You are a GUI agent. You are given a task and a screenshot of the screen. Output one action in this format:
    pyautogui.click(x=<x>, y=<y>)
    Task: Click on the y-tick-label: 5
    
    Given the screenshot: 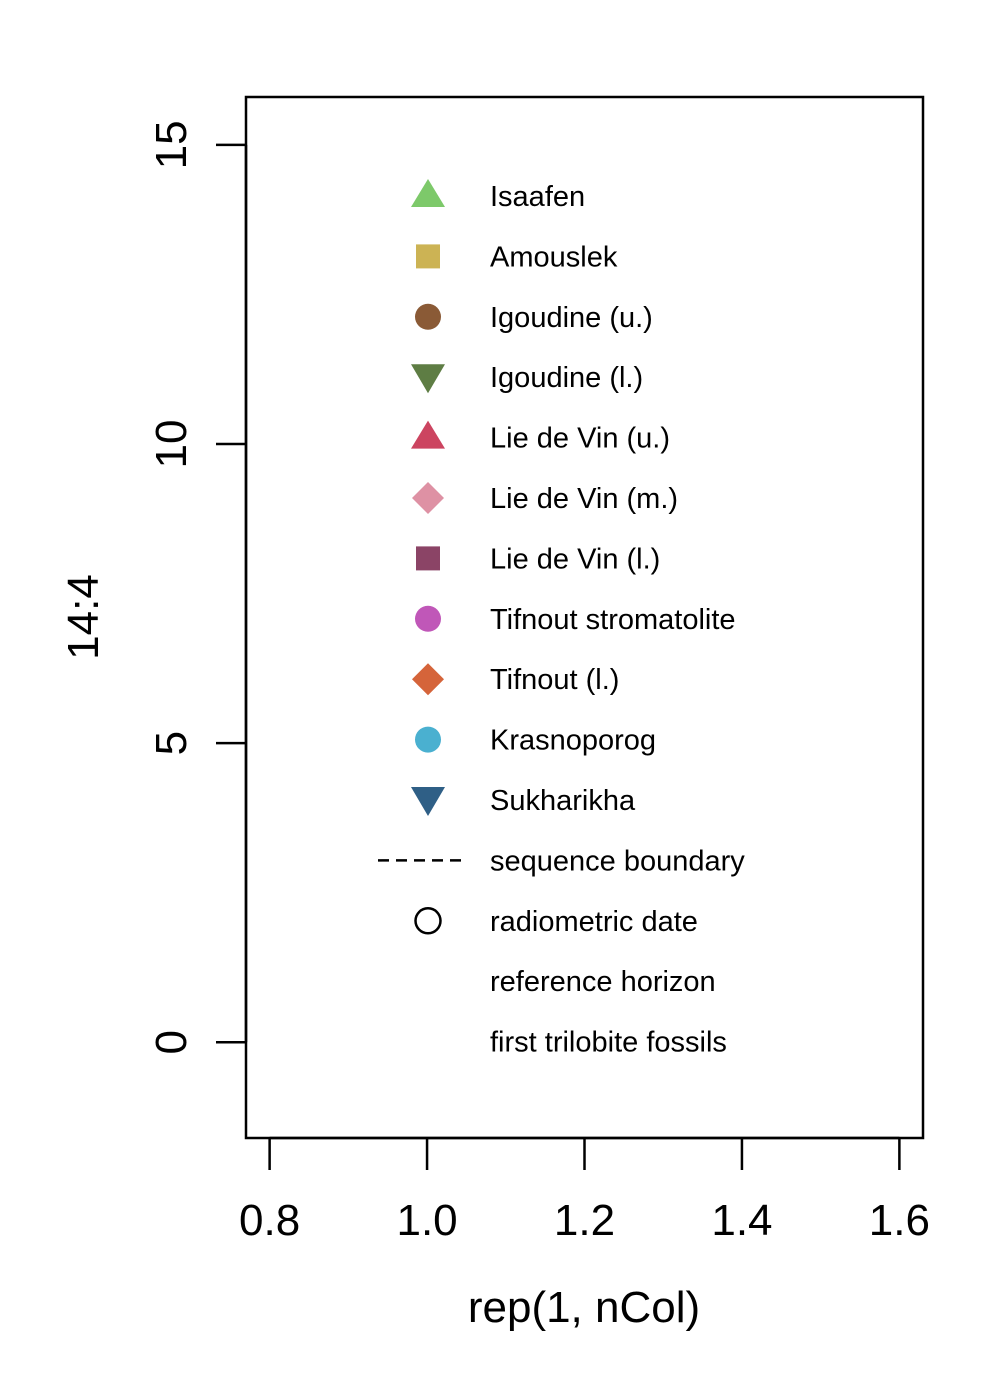 What is the action you would take?
    pyautogui.click(x=171, y=743)
    